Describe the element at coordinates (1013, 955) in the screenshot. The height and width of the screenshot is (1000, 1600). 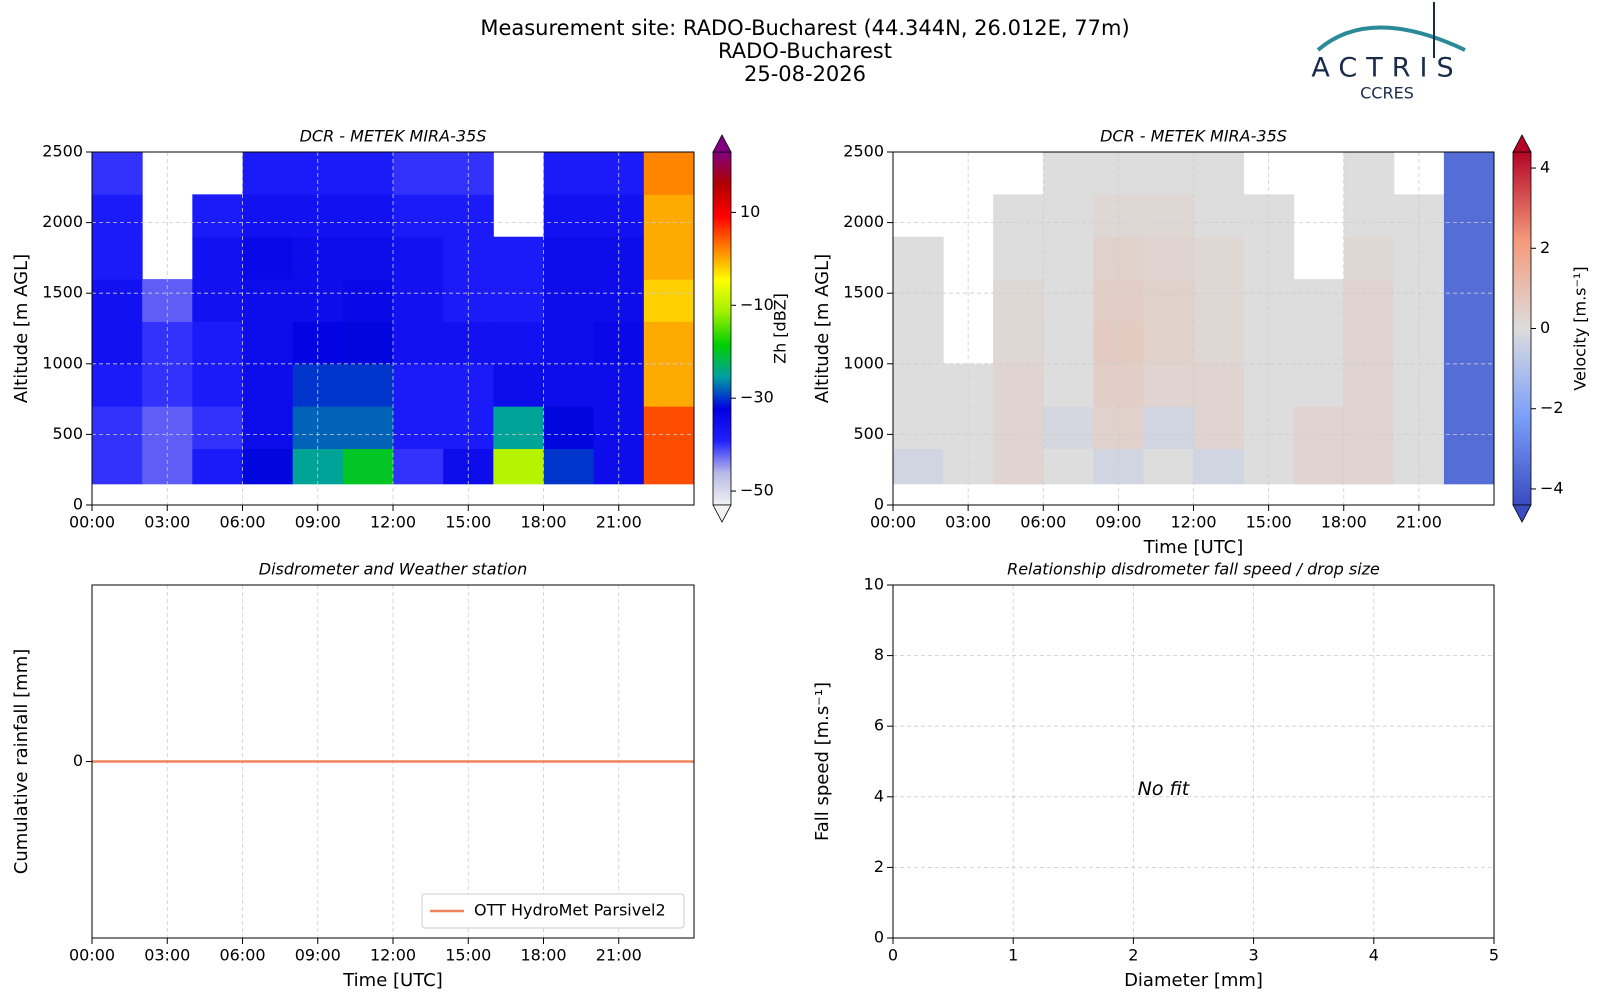
I see `x-tick-label: 1` at that location.